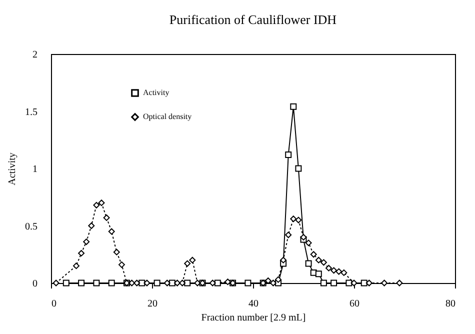 The width and height of the screenshot is (475, 334). I want to click on y-tick-label: 1, so click(35, 169).